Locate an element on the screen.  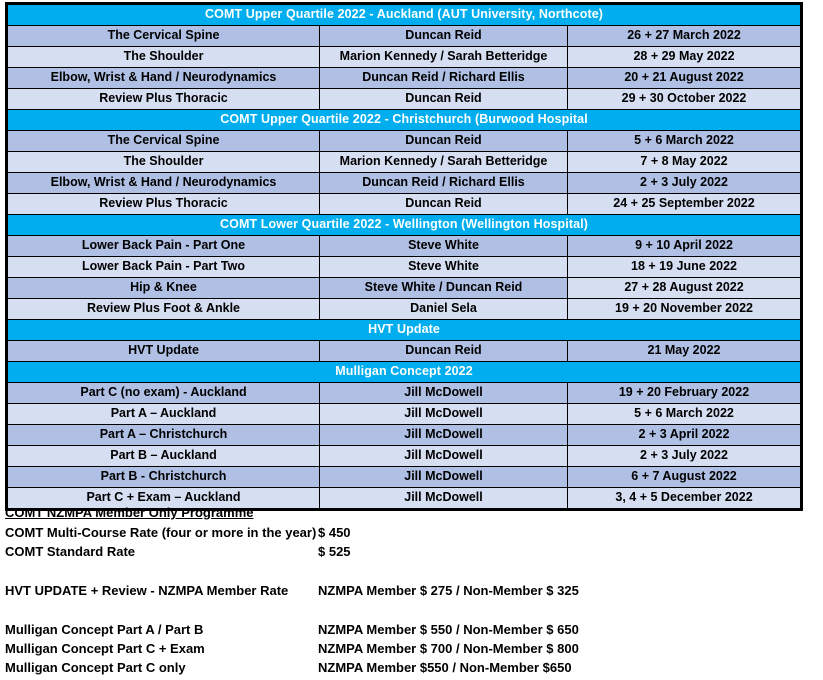
course-dates-cell: 26 + 27 March 2022 is located at coordinates (684, 36).